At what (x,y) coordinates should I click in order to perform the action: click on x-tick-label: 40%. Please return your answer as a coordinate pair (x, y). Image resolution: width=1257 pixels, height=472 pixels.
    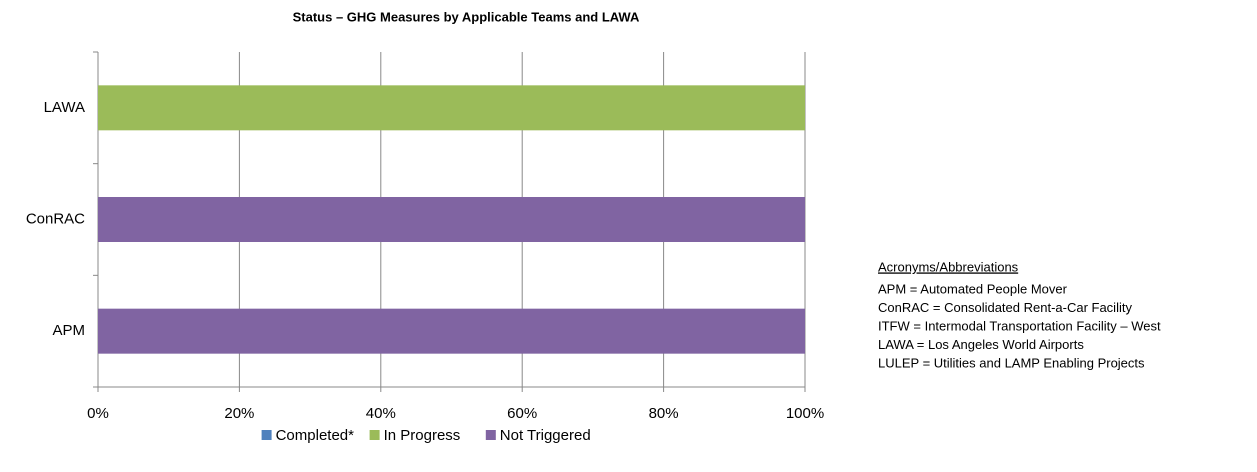
    Looking at the image, I should click on (381, 413).